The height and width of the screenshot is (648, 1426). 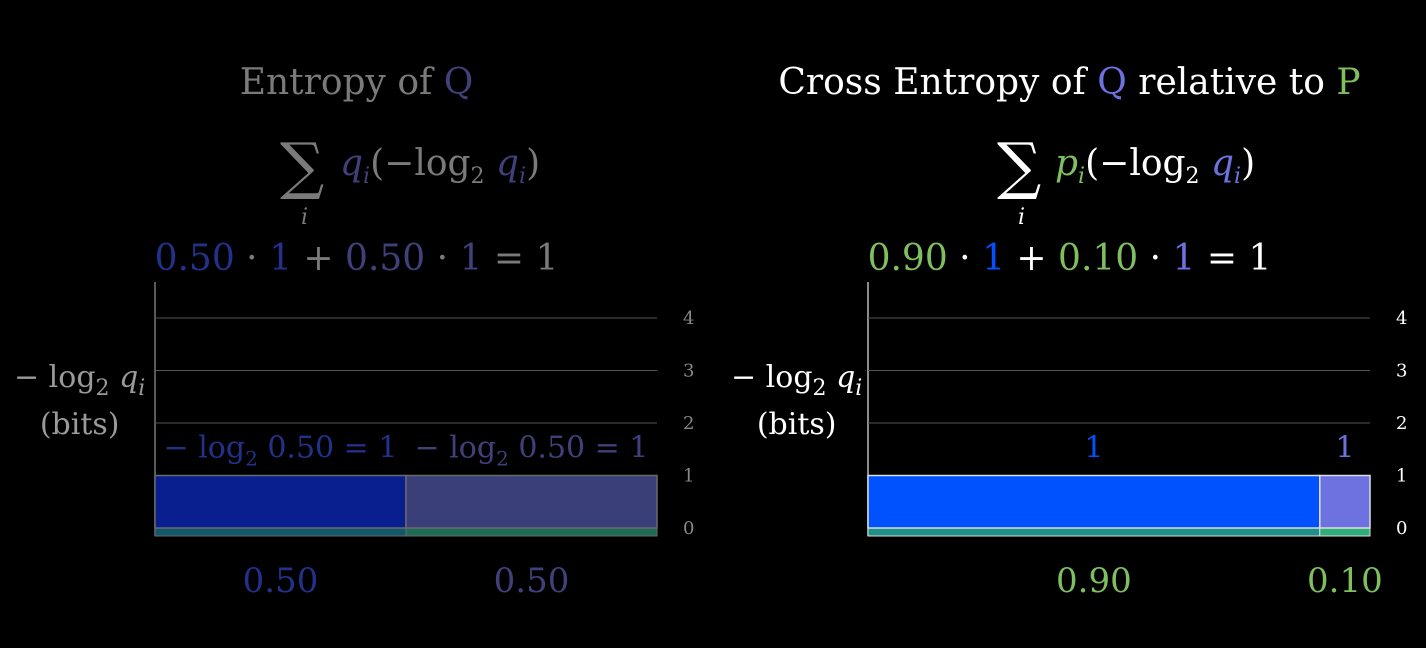 What do you see at coordinates (1069, 258) in the screenshot?
I see `cross-entropy-equation: 0.90 · 1 + 0.10 · 1 = 1` at bounding box center [1069, 258].